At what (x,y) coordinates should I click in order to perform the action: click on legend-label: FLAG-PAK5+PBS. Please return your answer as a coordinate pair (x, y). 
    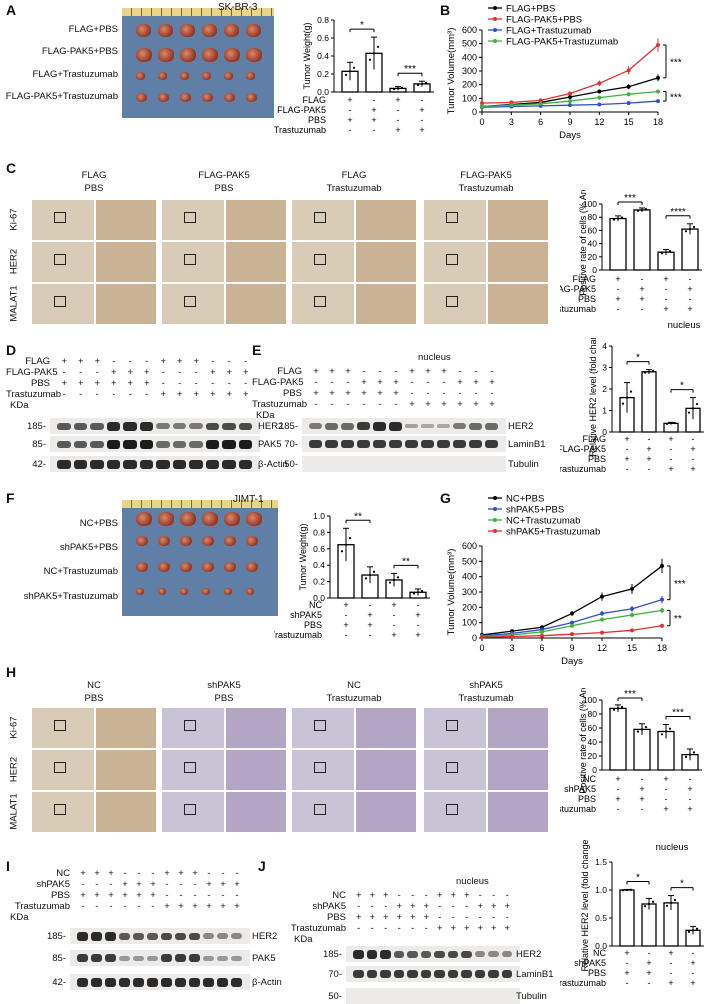
    Looking at the image, I should click on (544, 20).